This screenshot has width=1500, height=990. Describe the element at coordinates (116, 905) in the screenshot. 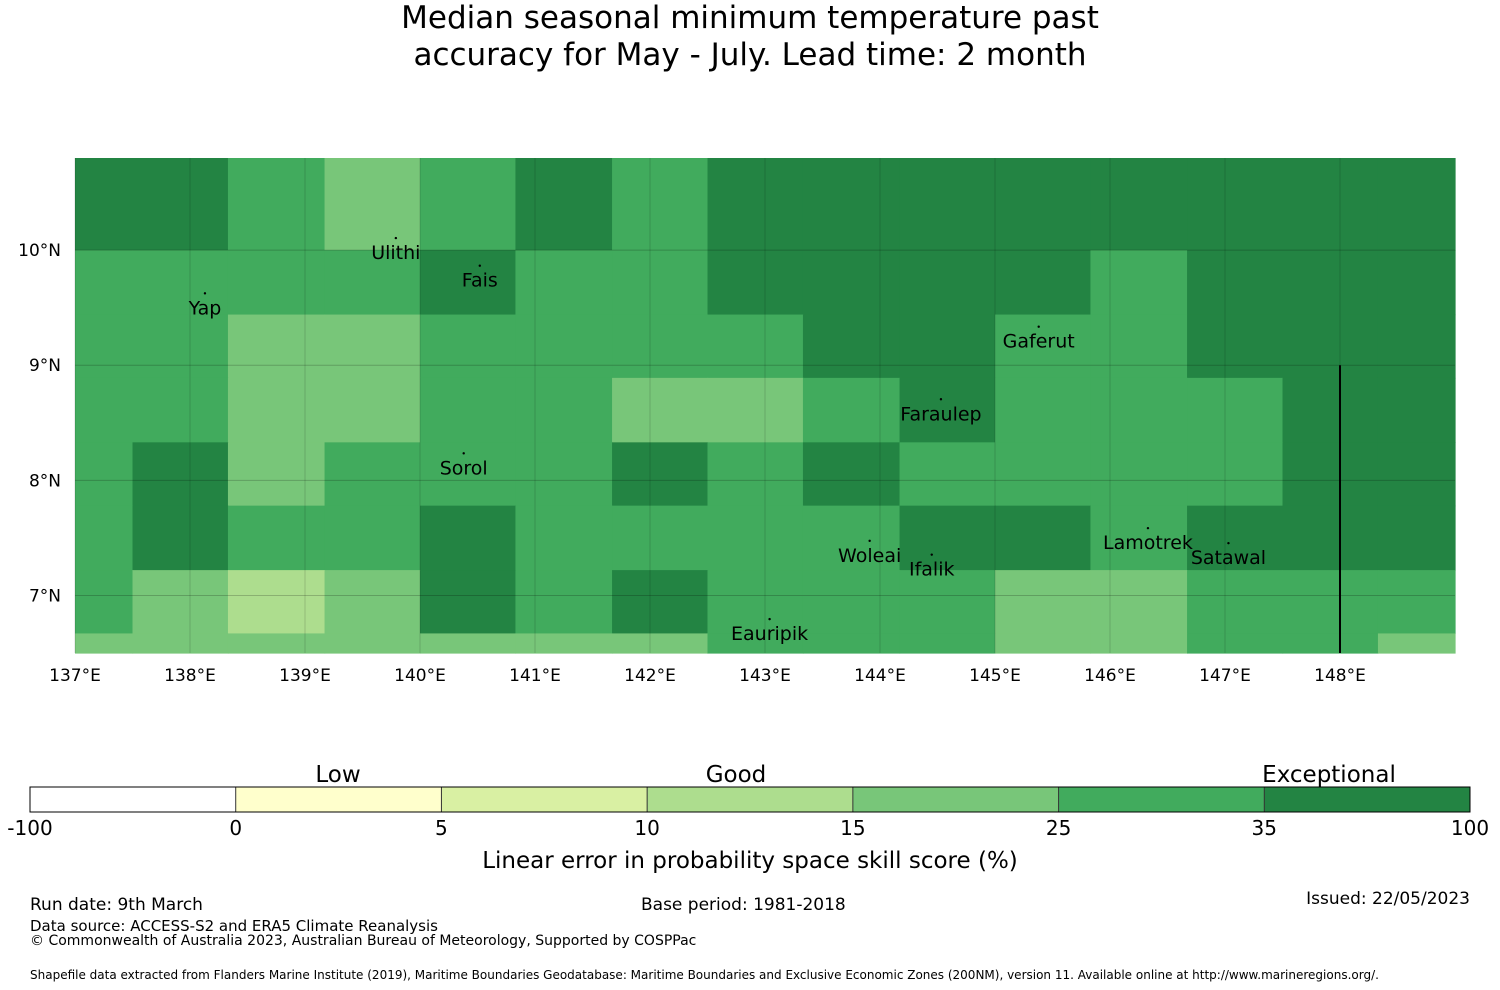

I see `run-date: Run date: 9th March` at that location.